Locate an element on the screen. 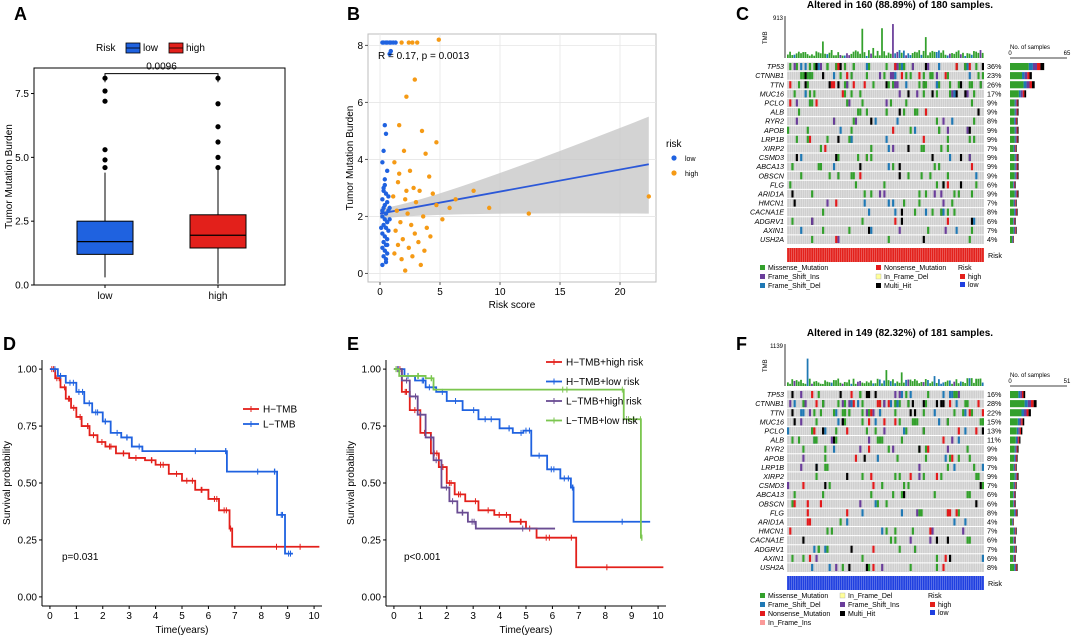  x-tick-label: 1 is located at coordinates (77, 616).